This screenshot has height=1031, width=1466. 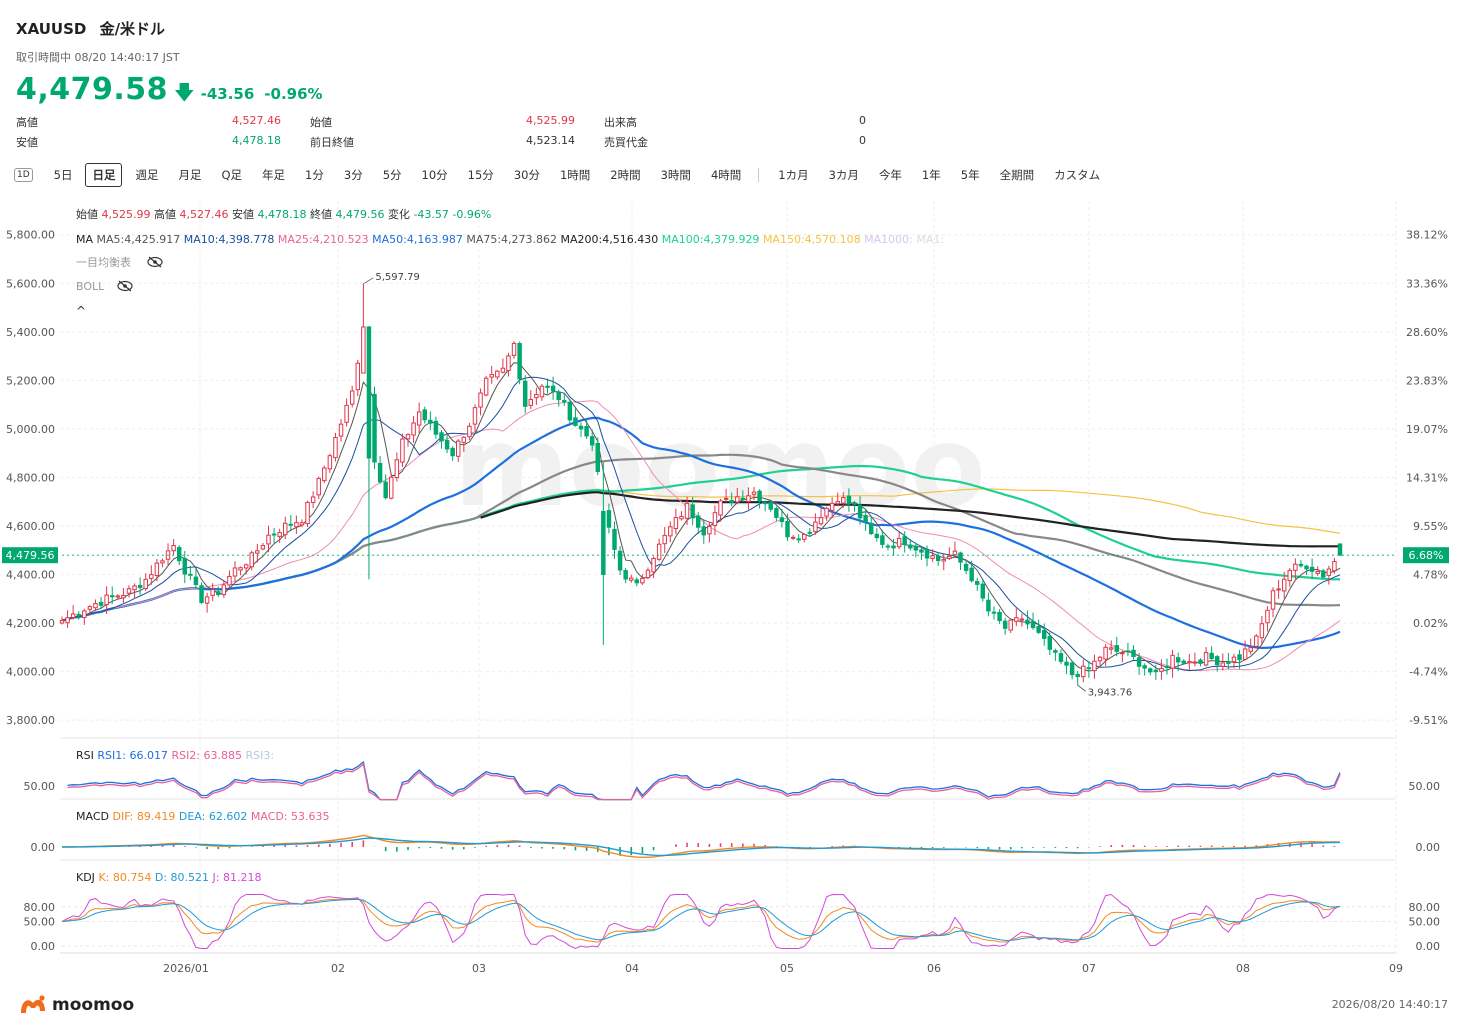 What do you see at coordinates (931, 175) in the screenshot?
I see `range-tab-3: 1年` at bounding box center [931, 175].